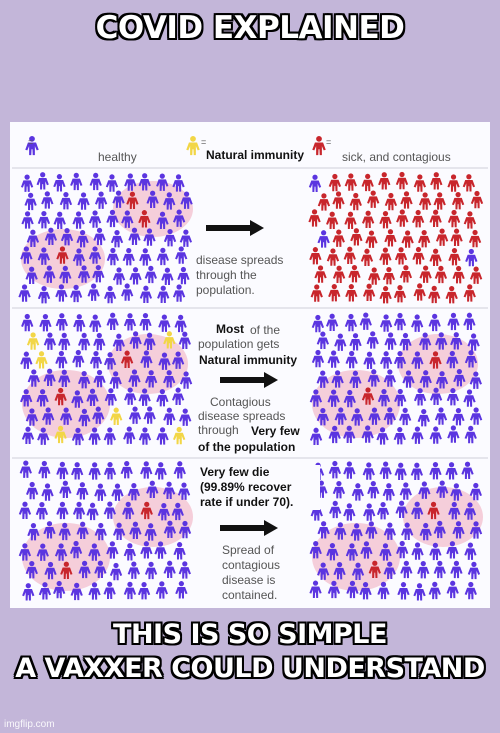 This screenshot has width=500, height=733. Describe the element at coordinates (230, 329) in the screenshot. I see `row2-most: Most` at that location.